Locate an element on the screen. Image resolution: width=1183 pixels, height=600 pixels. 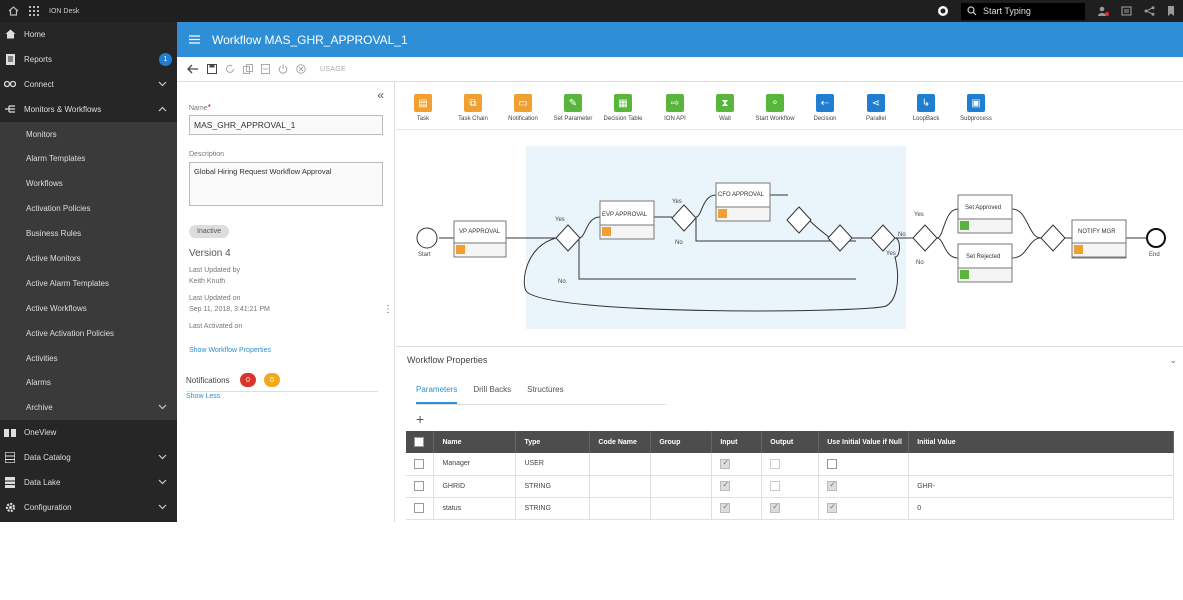
table-row: Manager USER is located at coordinates (790, 464).